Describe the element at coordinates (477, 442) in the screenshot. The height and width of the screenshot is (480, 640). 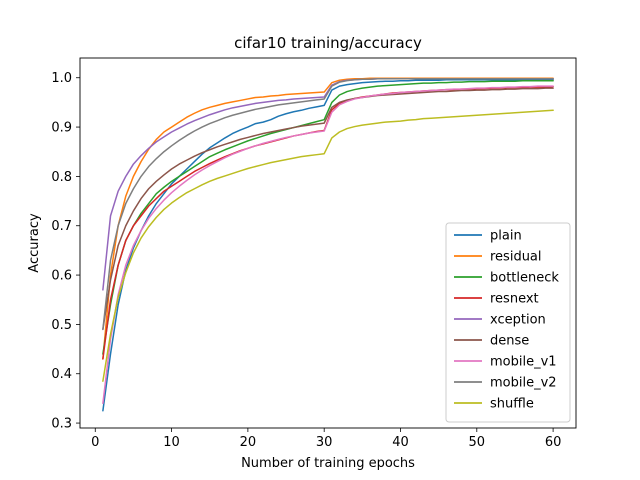
I see `x-tick-label: 50` at that location.